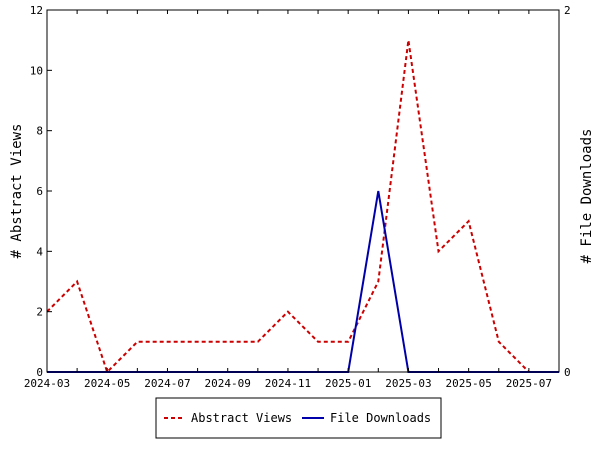  What do you see at coordinates (567, 372) in the screenshot?
I see `y2-tick-label: 0` at bounding box center [567, 372].